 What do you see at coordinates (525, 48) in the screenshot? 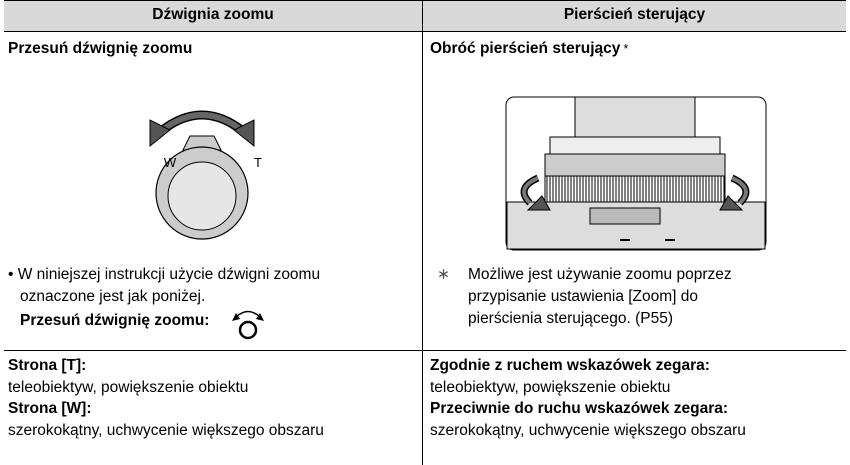
I see `title-text: Obróć pierścień sterujący` at bounding box center [525, 48].